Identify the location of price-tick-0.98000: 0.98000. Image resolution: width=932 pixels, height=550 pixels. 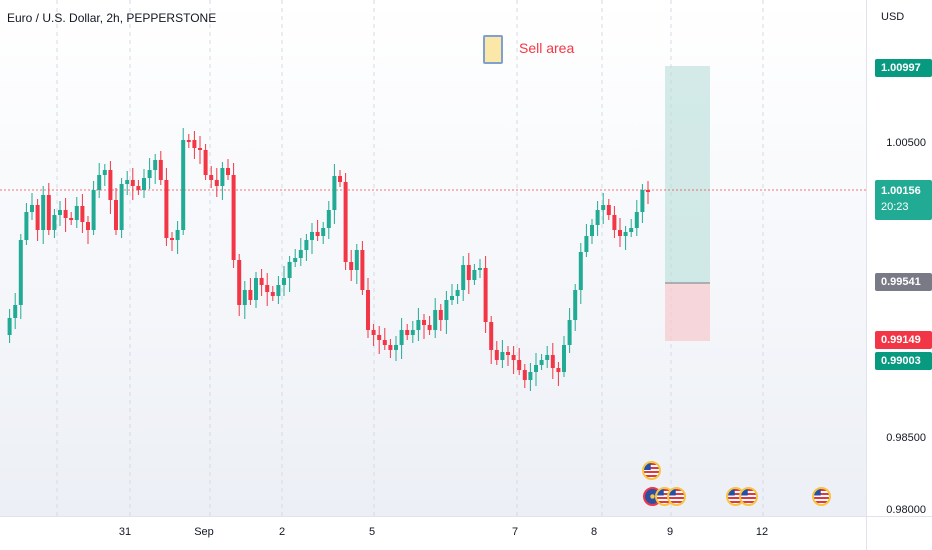
(906, 510).